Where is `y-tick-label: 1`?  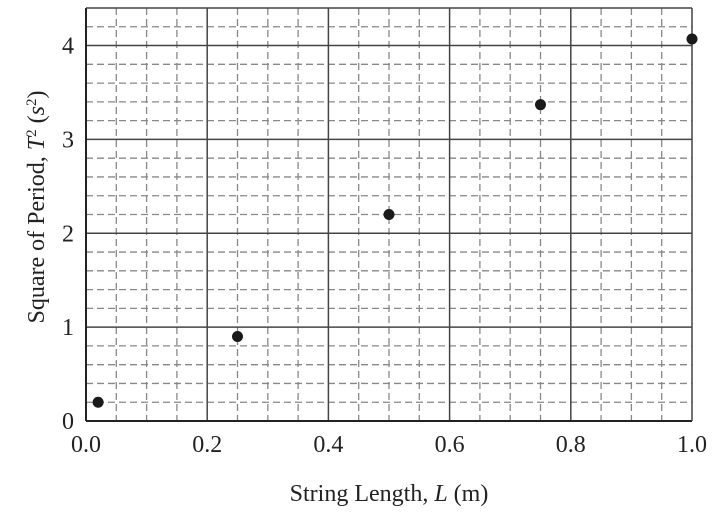
y-tick-label: 1 is located at coordinates (68, 328).